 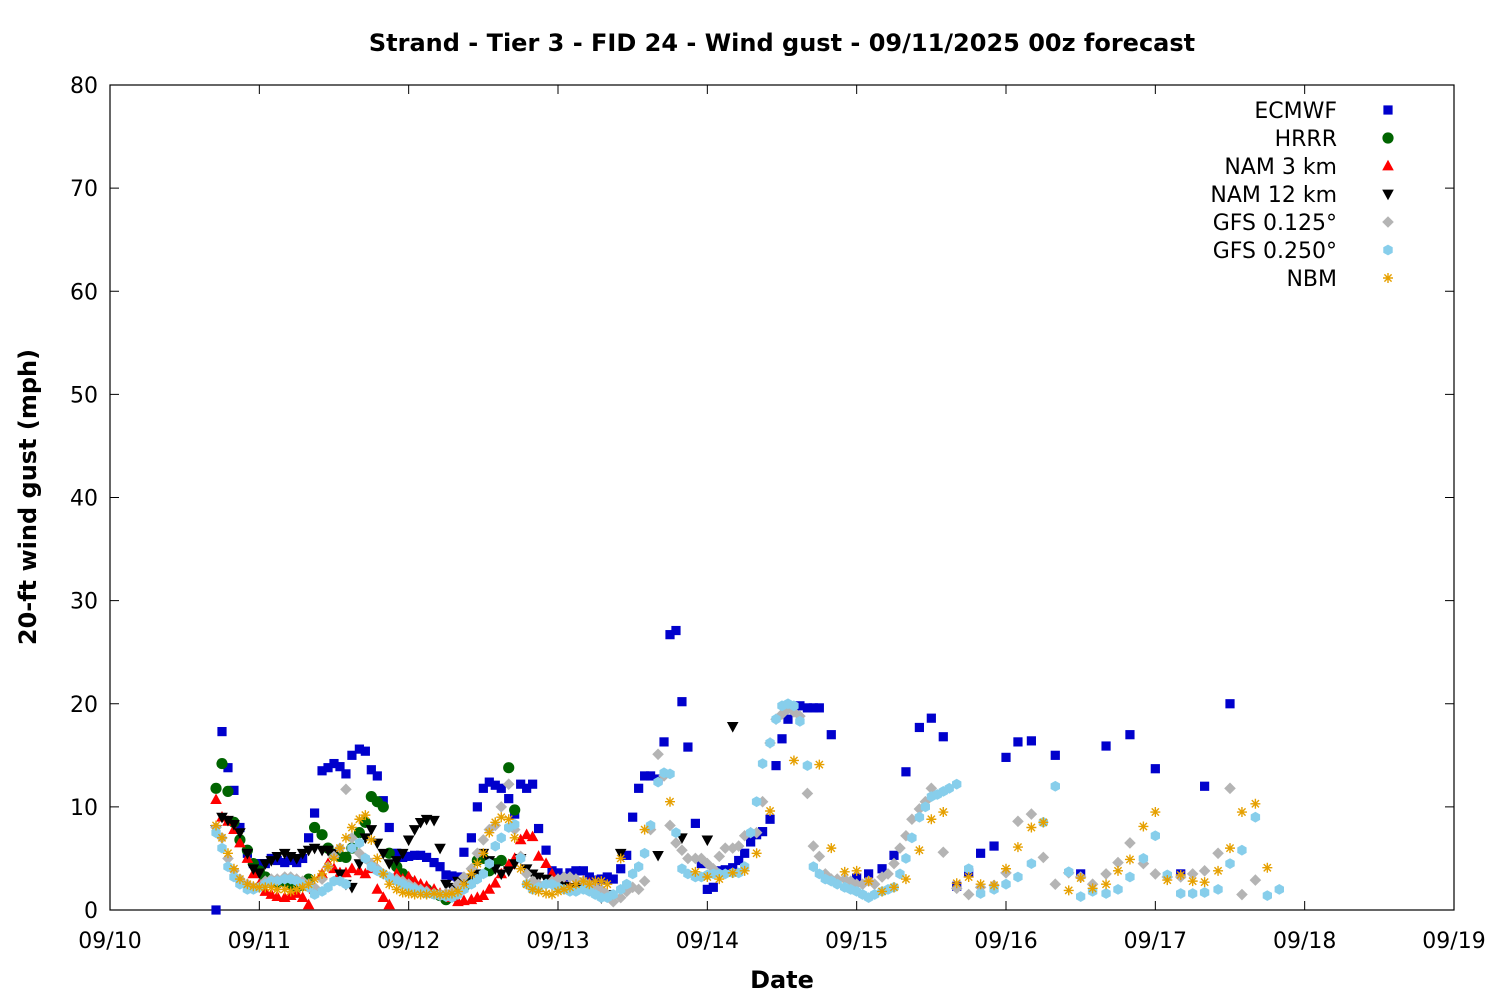 What do you see at coordinates (28, 497) in the screenshot?
I see `y-axis-label: 20-ft wind gust (mph)` at bounding box center [28, 497].